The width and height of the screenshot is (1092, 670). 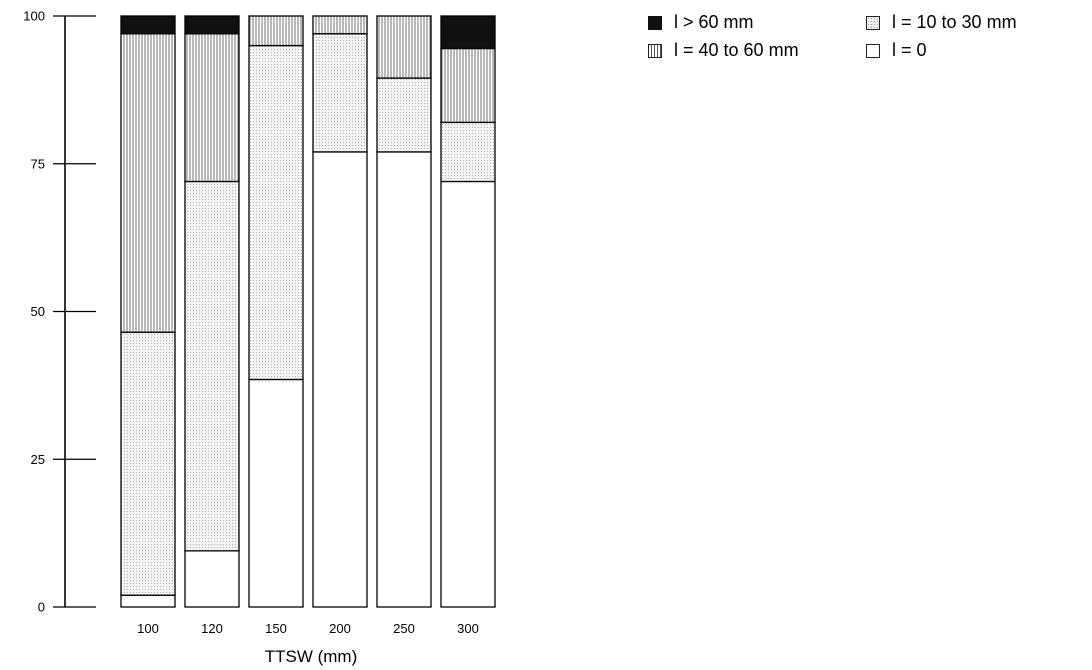 What do you see at coordinates (873, 22) in the screenshot?
I see `legend-swatch-dots` at bounding box center [873, 22].